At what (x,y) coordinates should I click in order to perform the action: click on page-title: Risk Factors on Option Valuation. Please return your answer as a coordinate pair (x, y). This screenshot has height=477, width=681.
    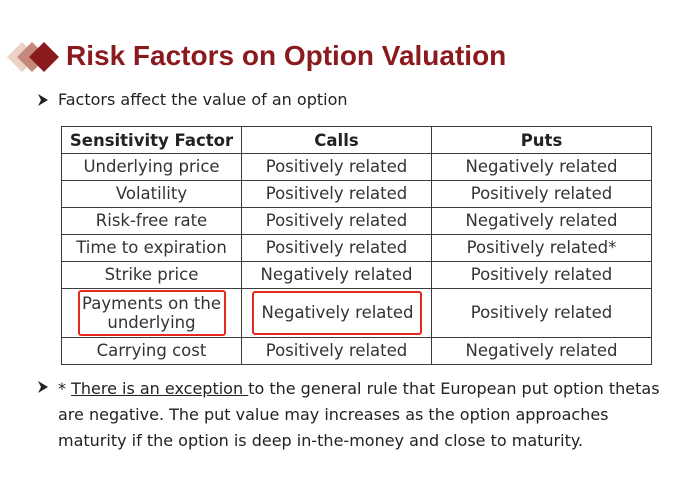
    Looking at the image, I should click on (286, 55).